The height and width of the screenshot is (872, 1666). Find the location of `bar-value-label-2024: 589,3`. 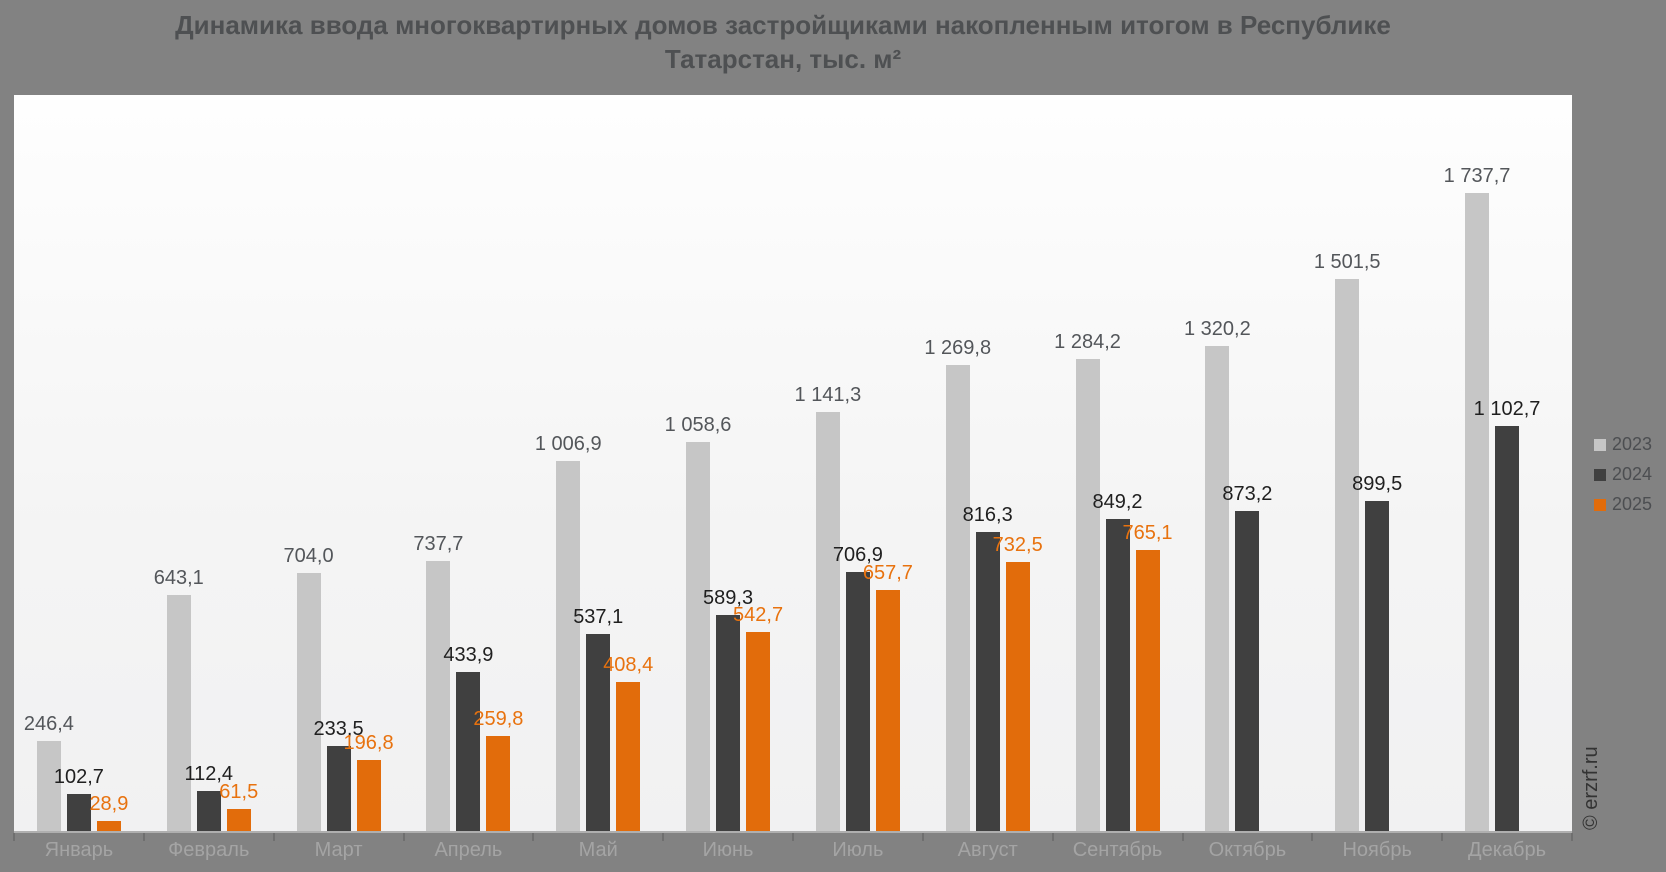

bar-value-label-2024: 589,3 is located at coordinates (728, 598).